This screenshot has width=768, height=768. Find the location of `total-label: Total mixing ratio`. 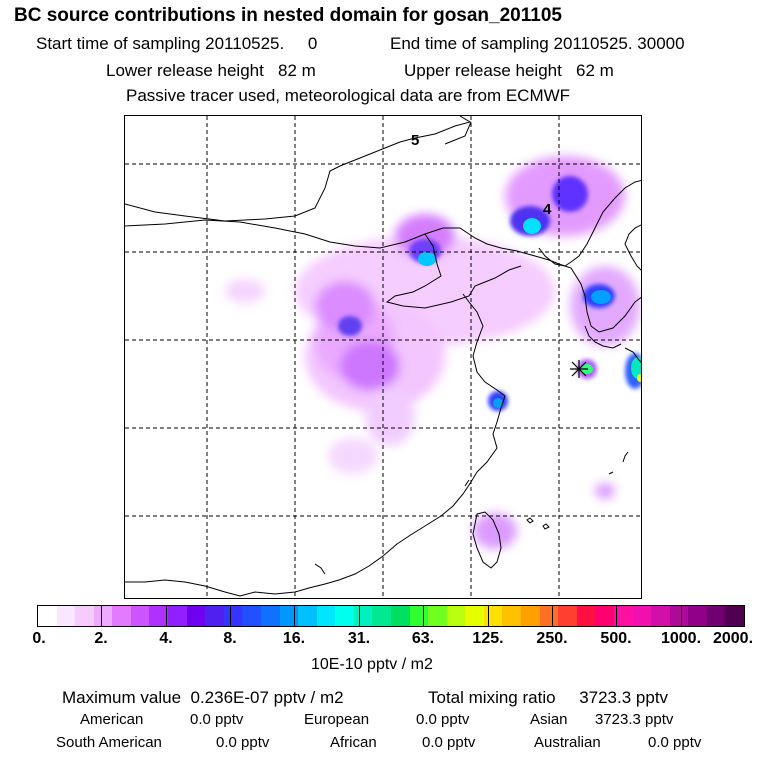

total-label: Total mixing ratio is located at coordinates (492, 697).